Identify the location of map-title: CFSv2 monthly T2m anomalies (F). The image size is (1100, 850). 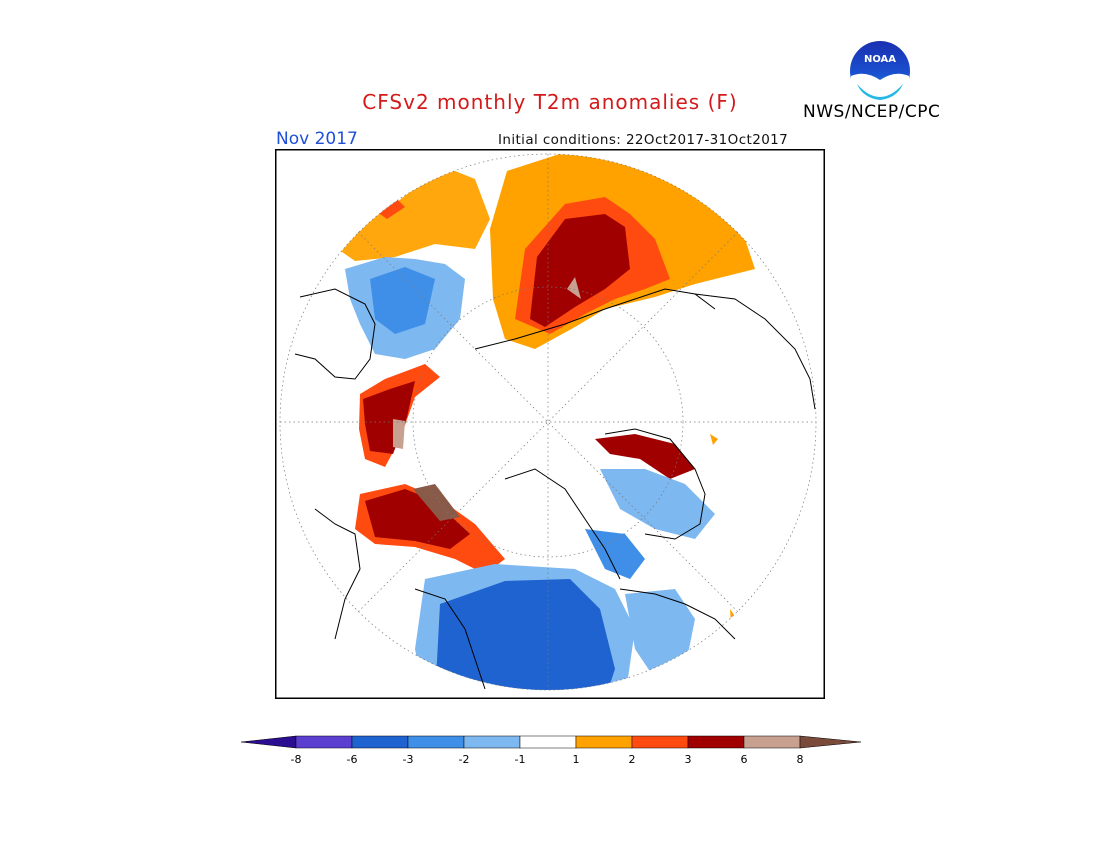
(550, 102).